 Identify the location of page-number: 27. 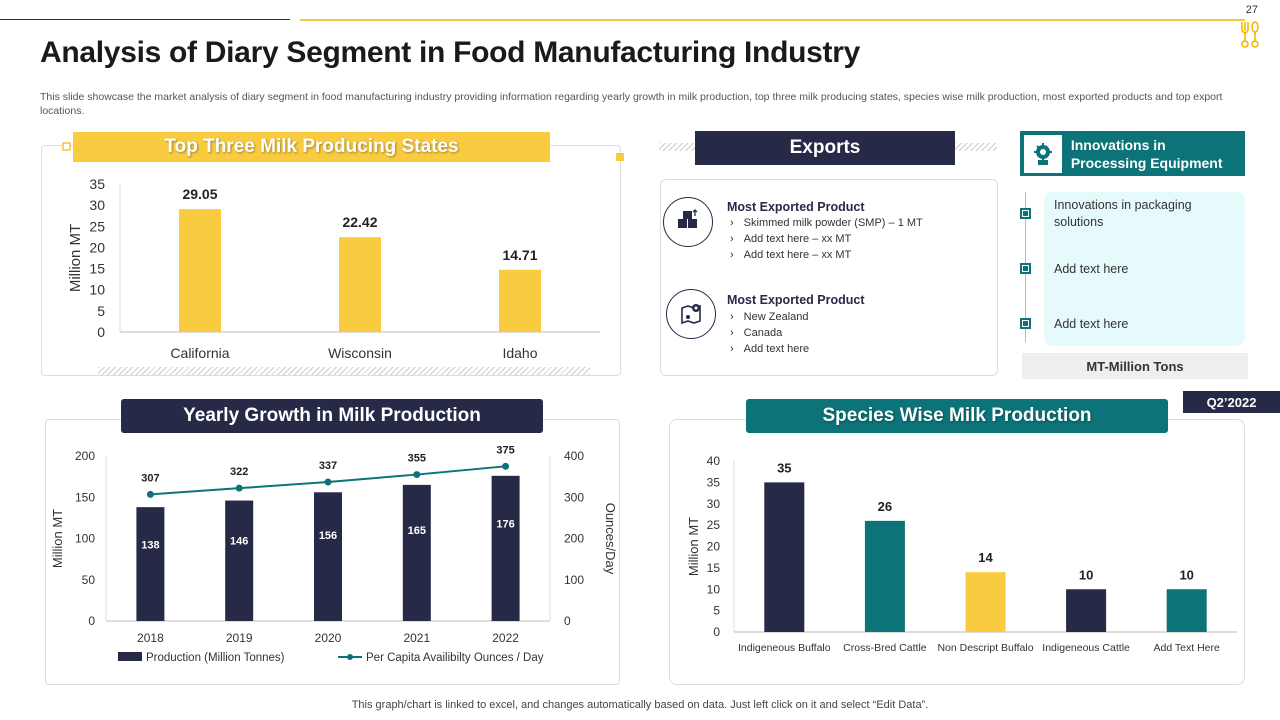
(1251, 10).